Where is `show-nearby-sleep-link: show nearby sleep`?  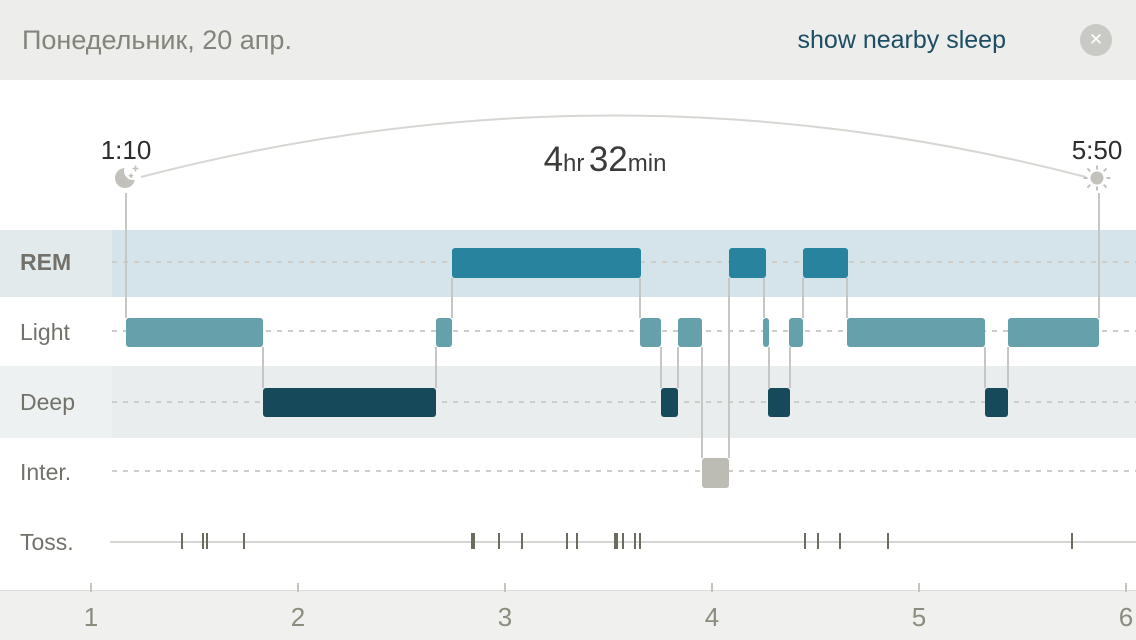 show-nearby-sleep-link: show nearby sleep is located at coordinates (901, 39).